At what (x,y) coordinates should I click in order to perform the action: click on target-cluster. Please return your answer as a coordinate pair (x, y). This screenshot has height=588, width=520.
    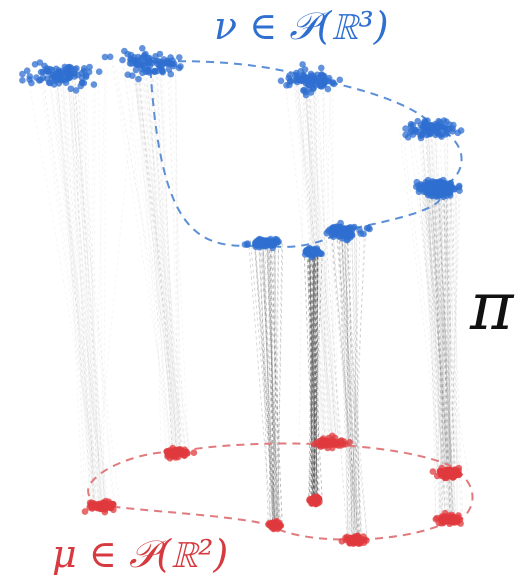
    Looking at the image, I should click on (348, 231).